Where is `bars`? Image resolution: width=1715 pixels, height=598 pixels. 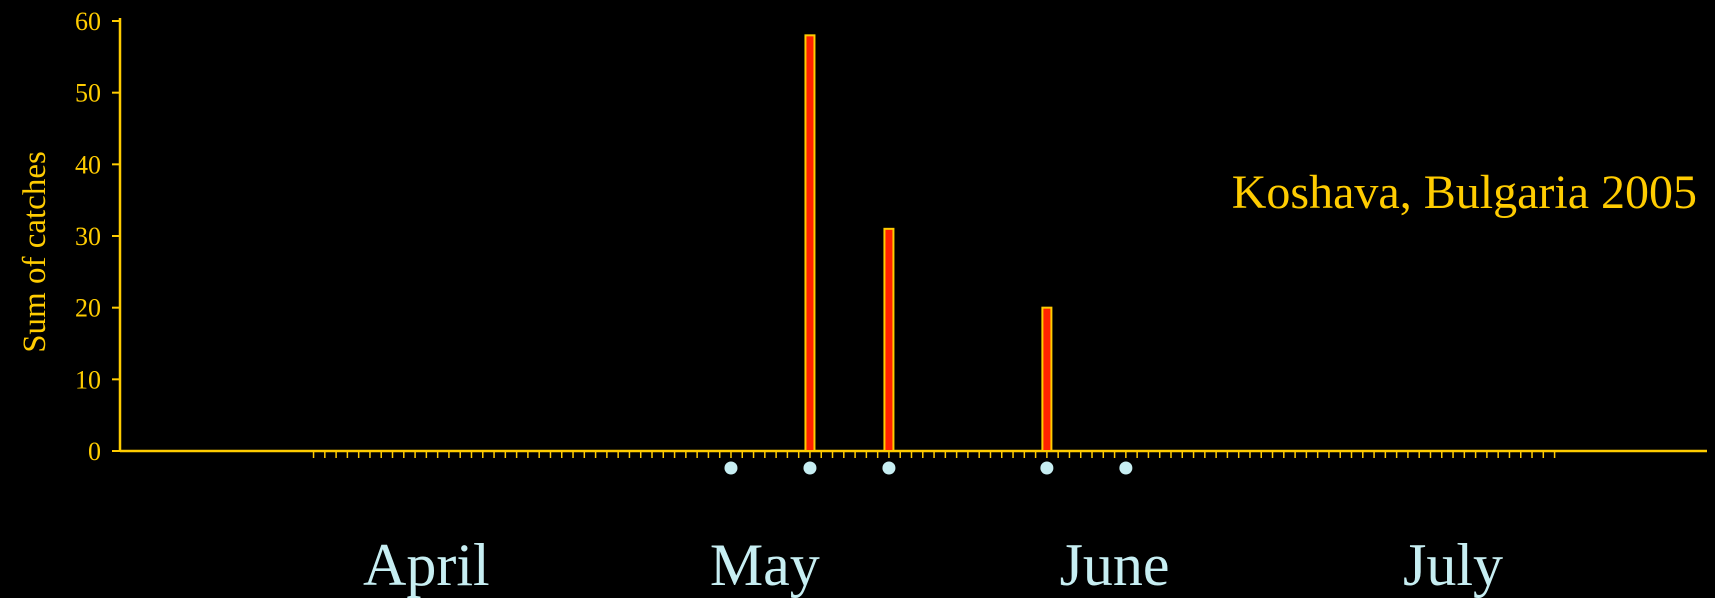
bars is located at coordinates (928, 243).